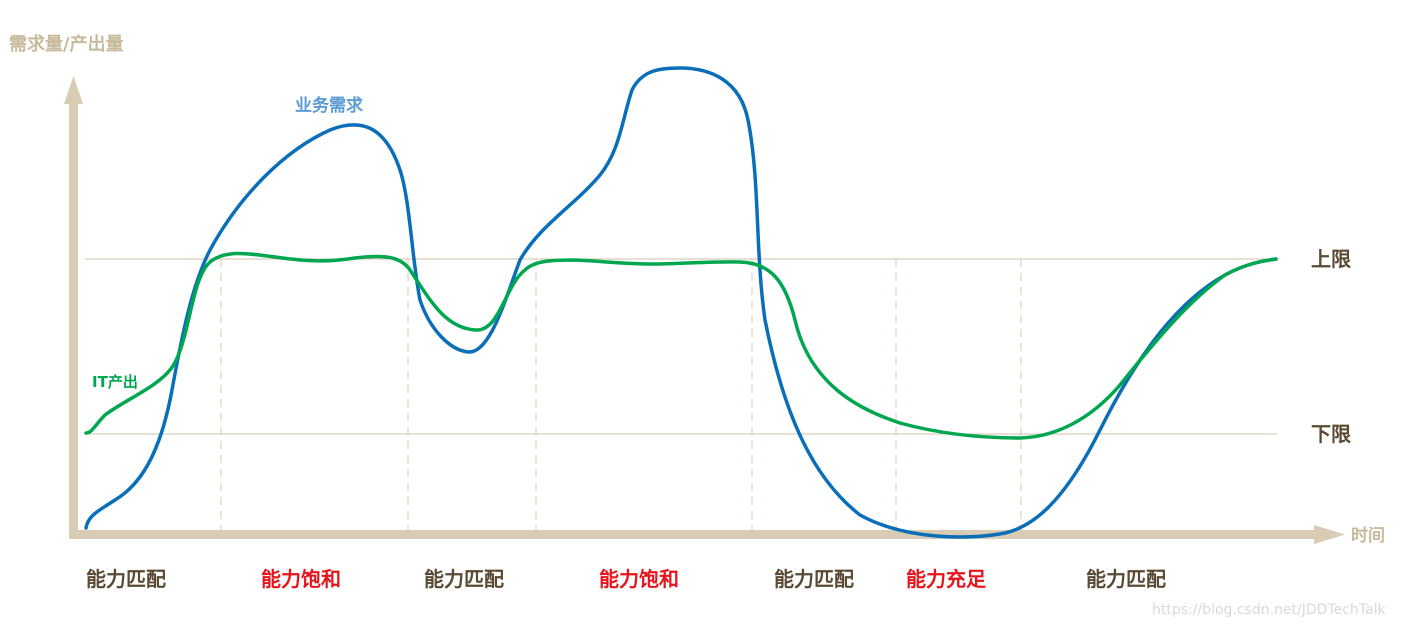 The height and width of the screenshot is (628, 1405). I want to click on y-axis-arrow-icon, so click(73, 90).